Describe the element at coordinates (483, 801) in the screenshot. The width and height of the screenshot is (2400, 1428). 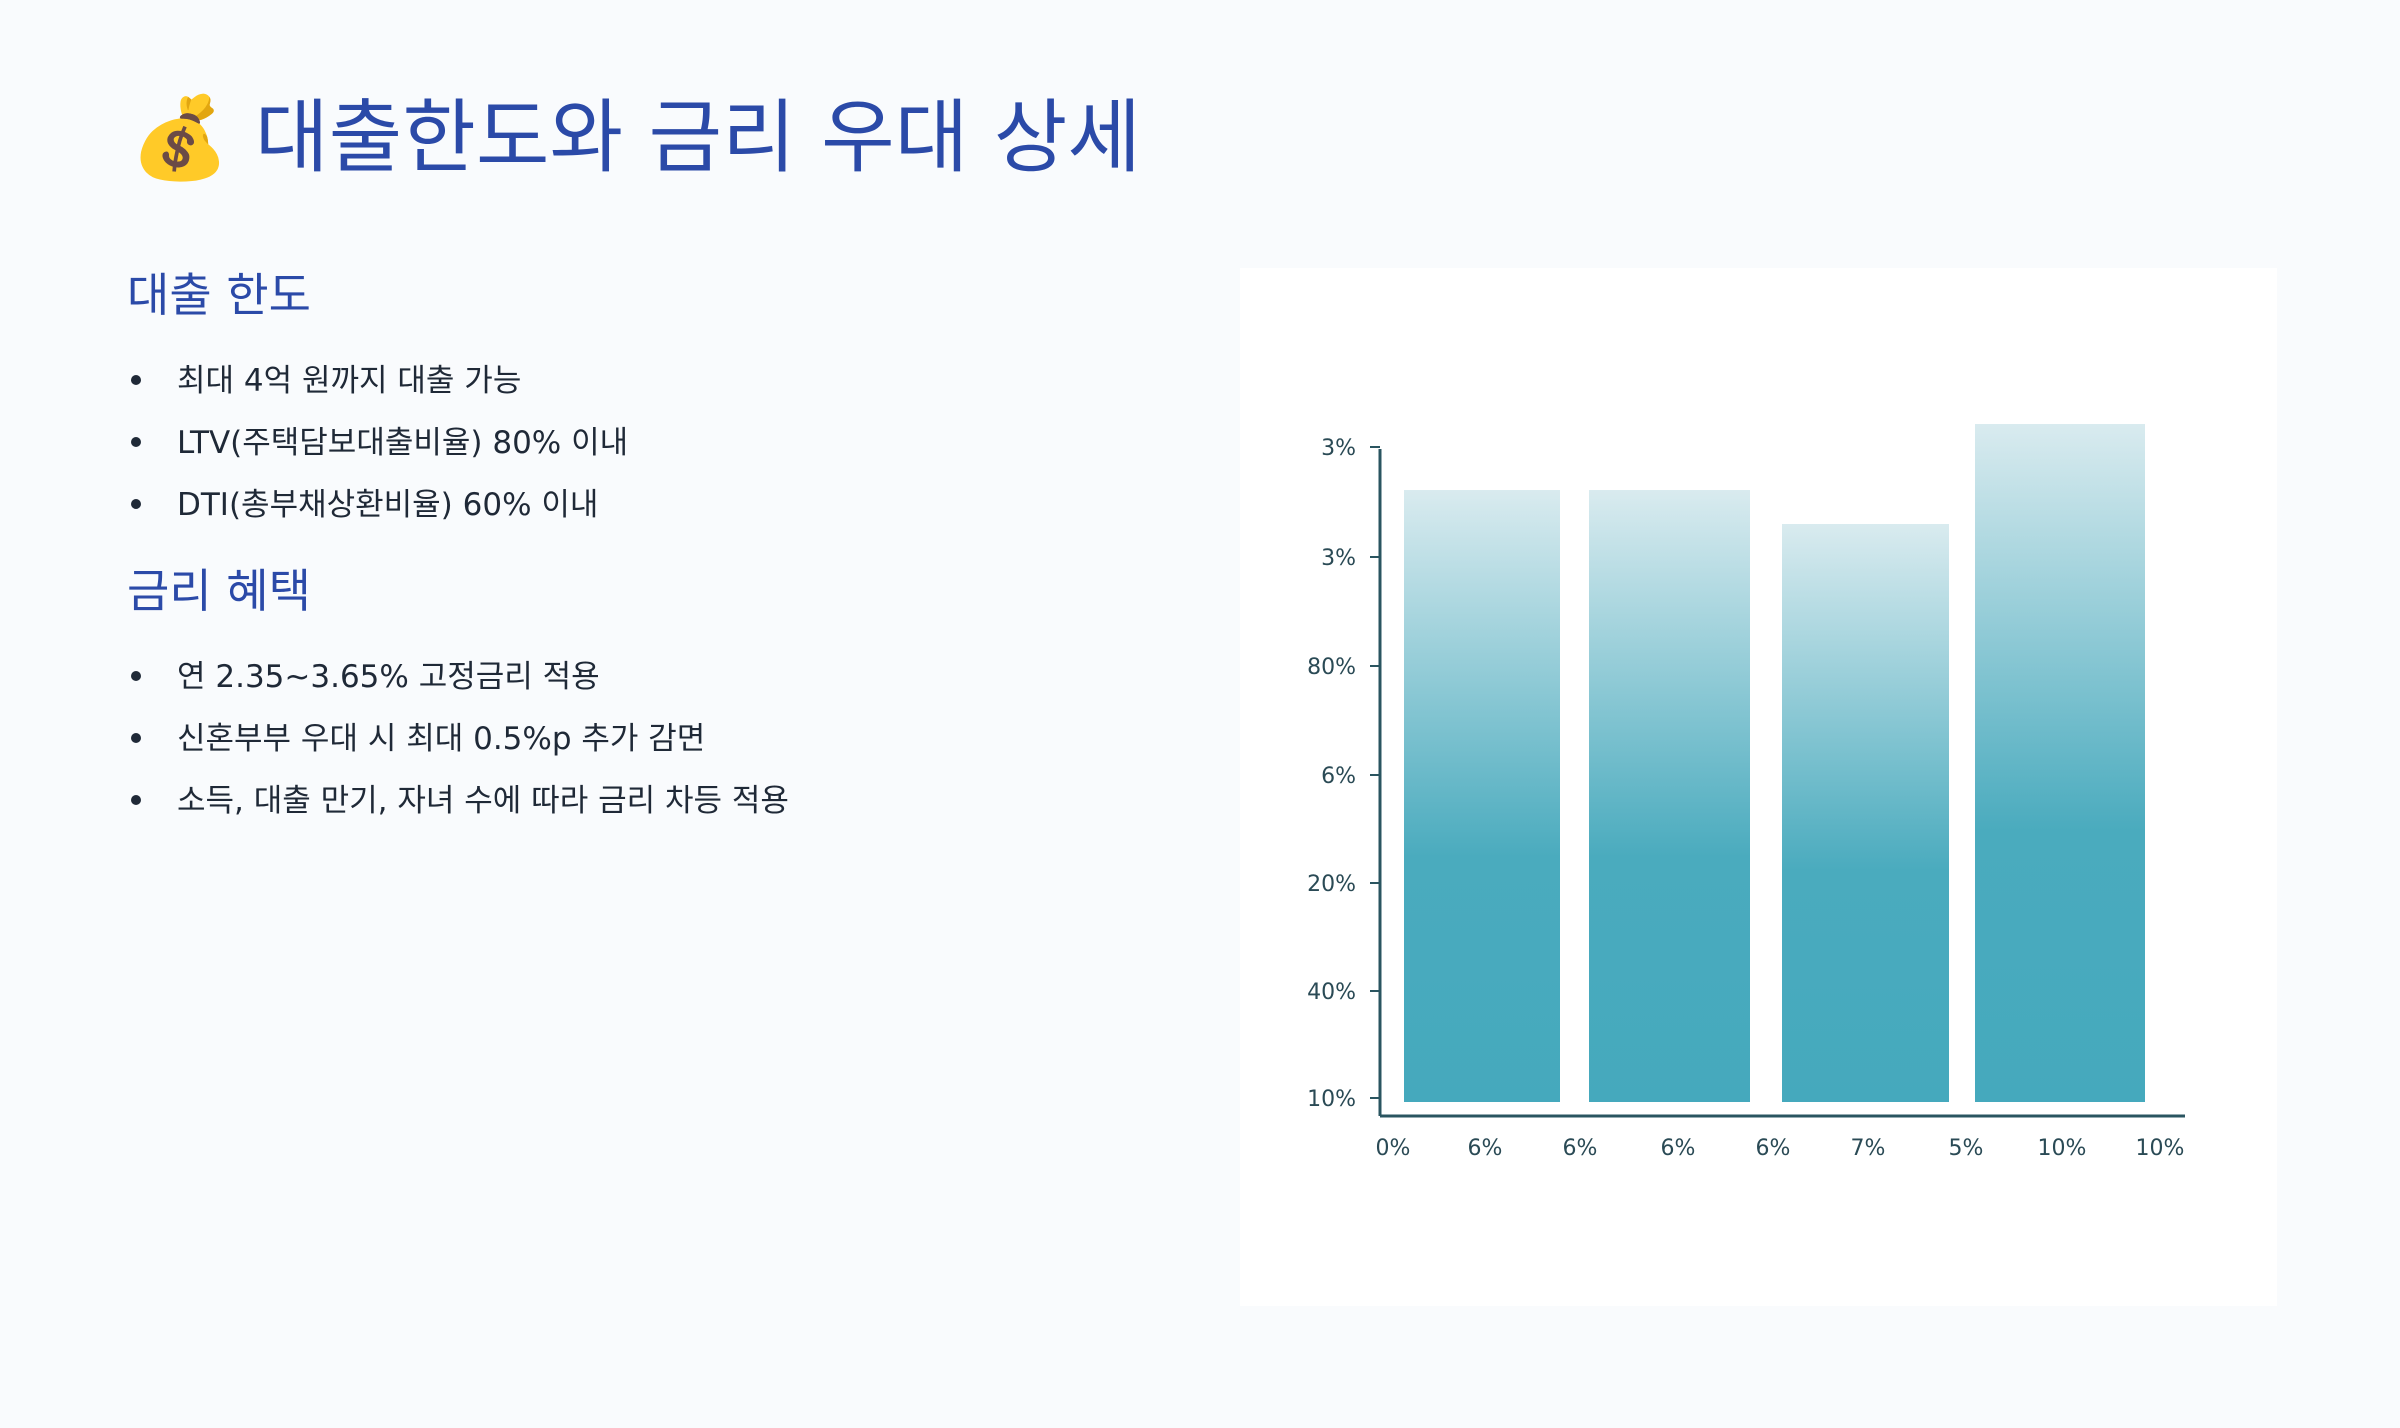
I see `bullet-text: 소득, 대출 만기, 자녀 수에 따라 금리 차등 적용` at that location.